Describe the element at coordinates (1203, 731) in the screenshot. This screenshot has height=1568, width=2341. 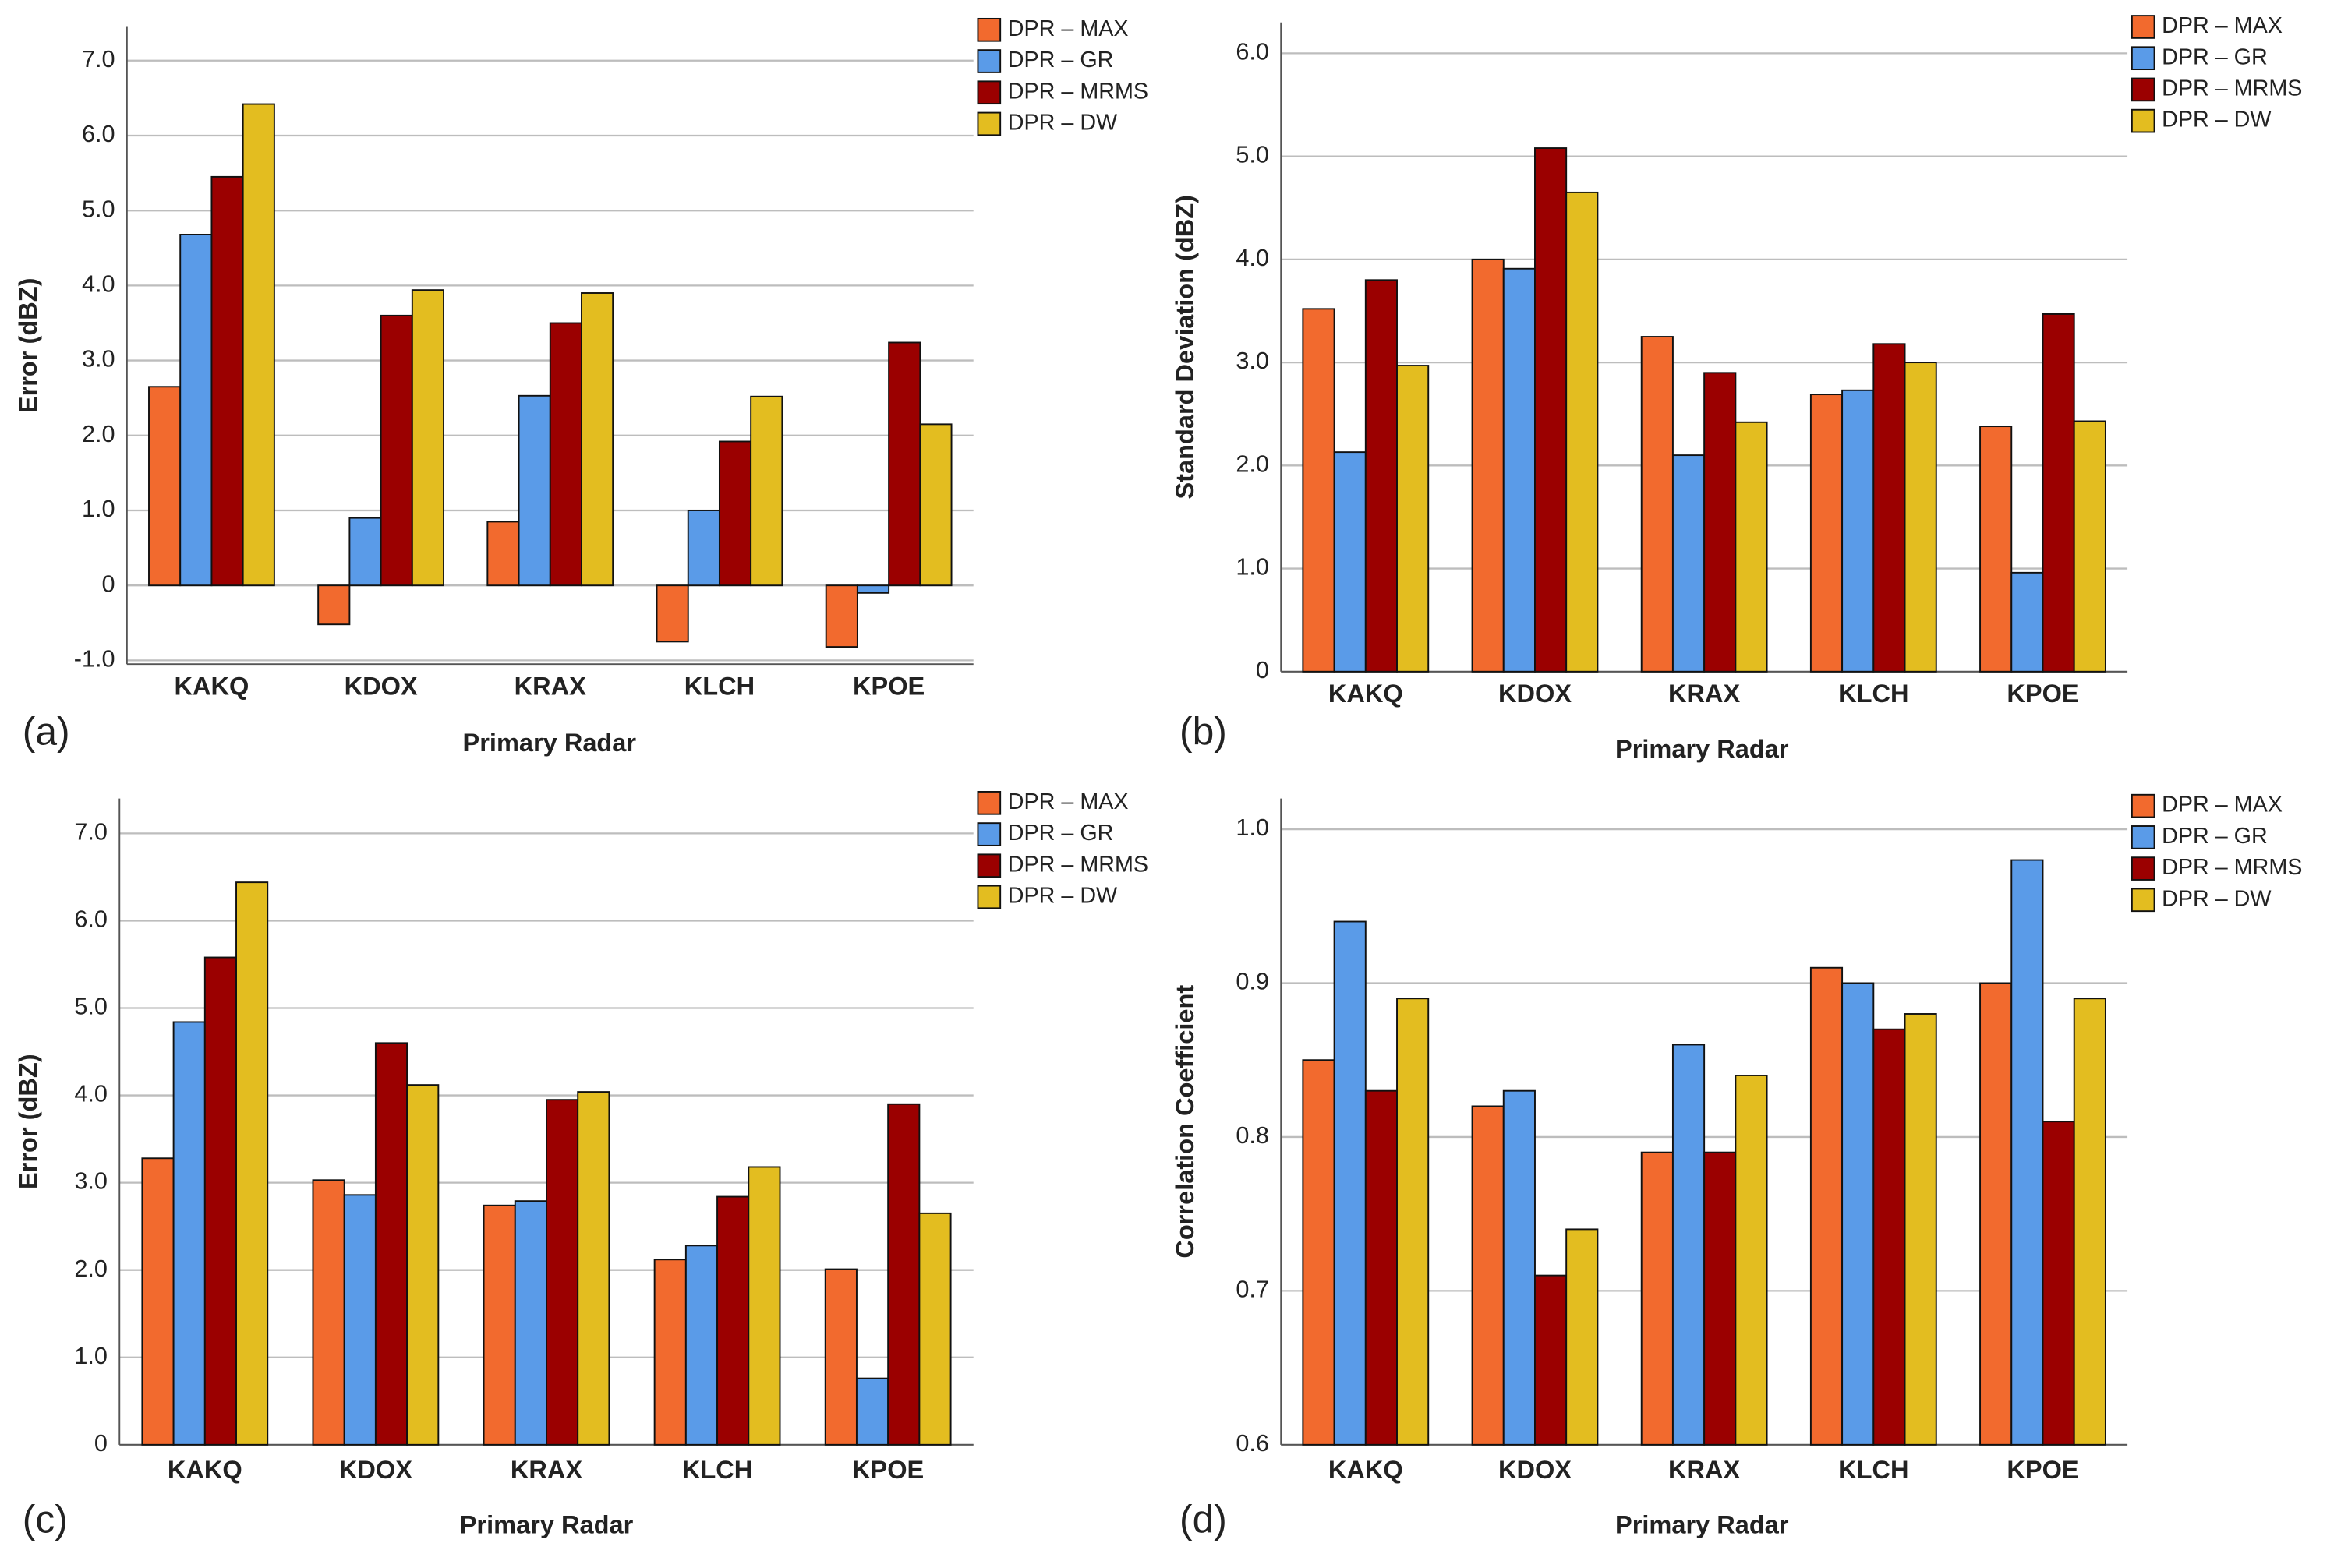
I see `panel-label: (b)` at that location.